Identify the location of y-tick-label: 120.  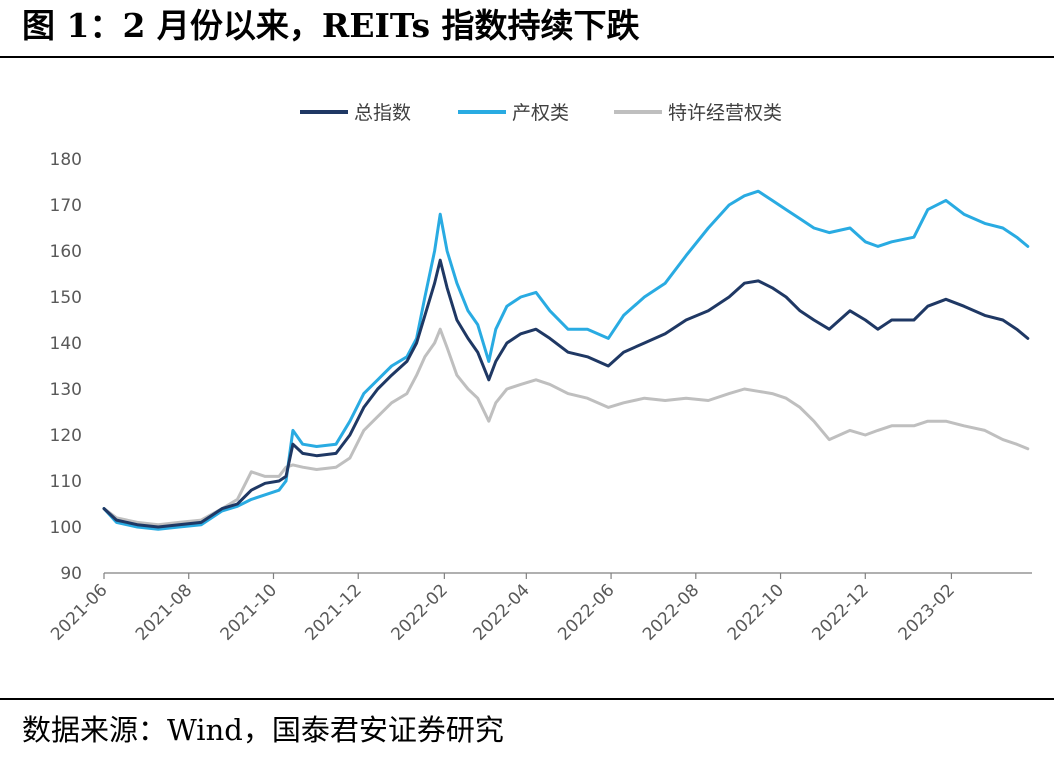
(66, 436).